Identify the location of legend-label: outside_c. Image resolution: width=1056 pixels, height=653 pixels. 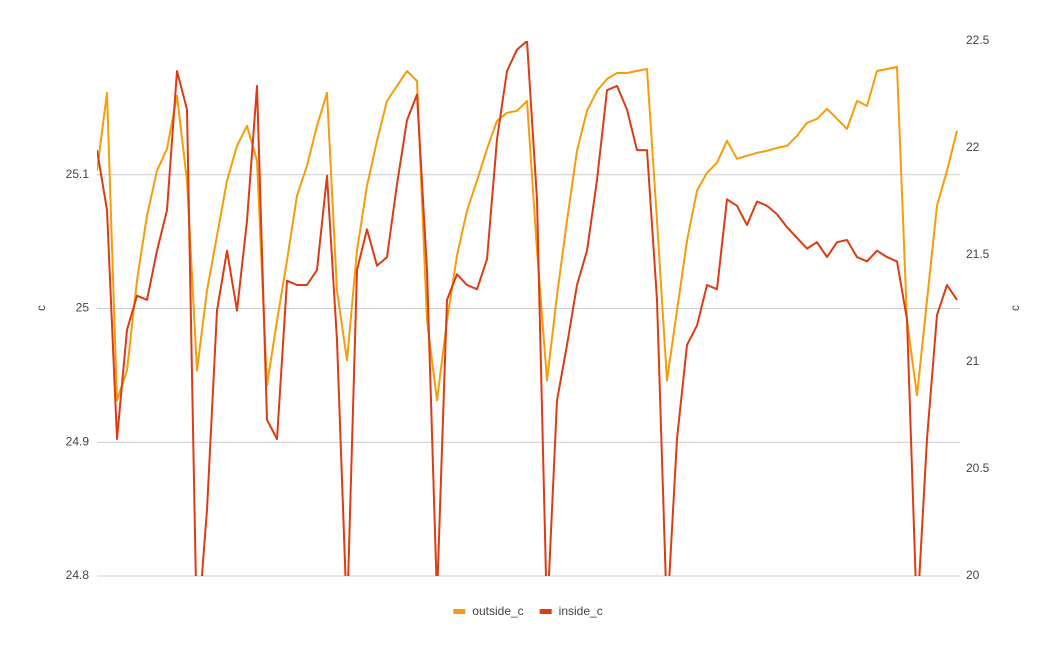
(497, 611).